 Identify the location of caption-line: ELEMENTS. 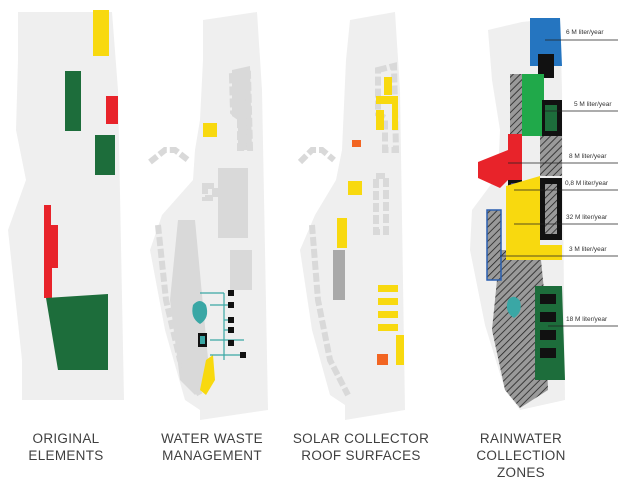
(66, 455).